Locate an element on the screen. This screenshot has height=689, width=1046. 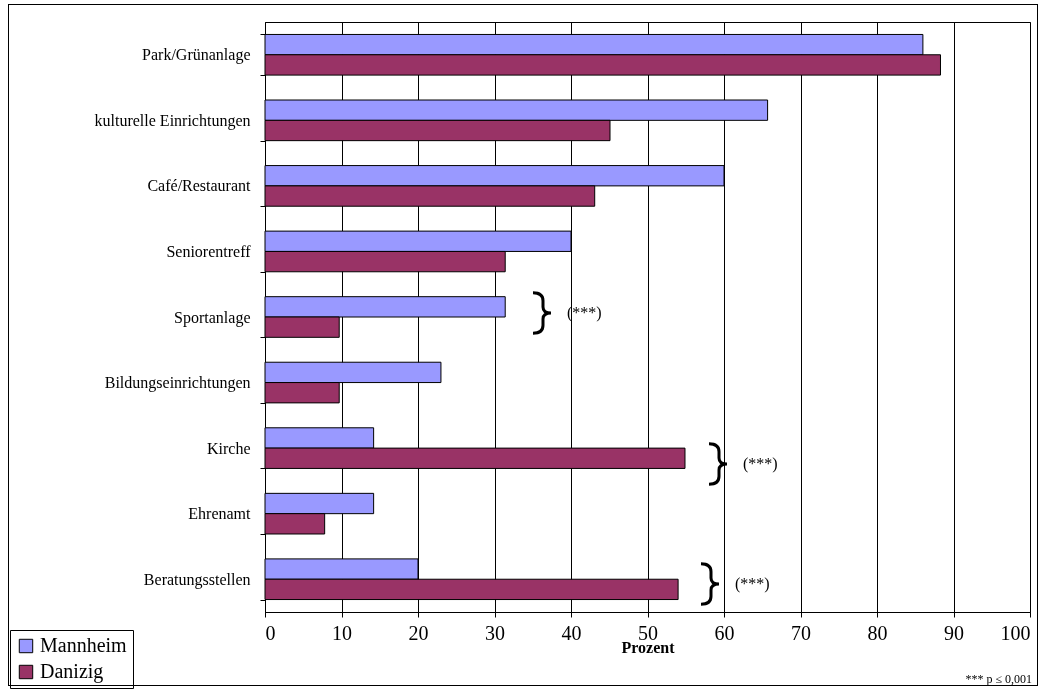
y-tick-label: kulturelle Einrichtungen is located at coordinates (172, 120).